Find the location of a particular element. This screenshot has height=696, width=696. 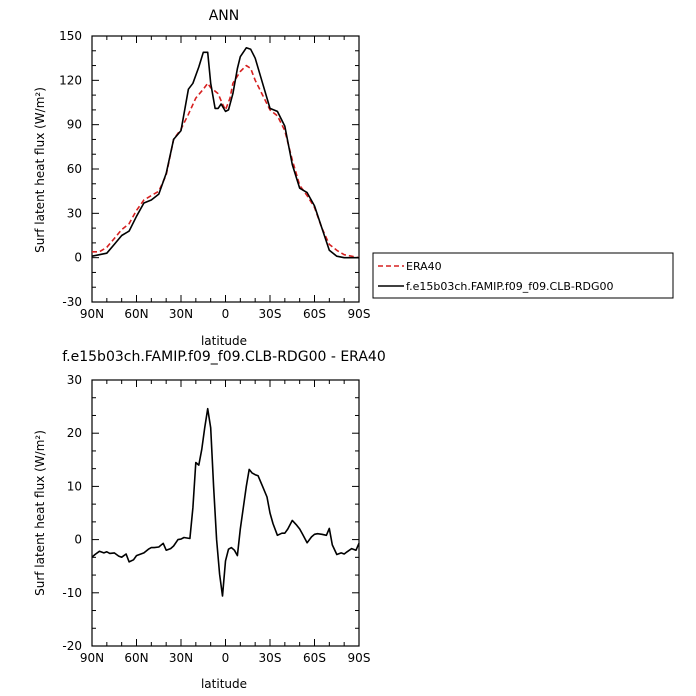

top-x-axis-label: latitude is located at coordinates (224, 341).